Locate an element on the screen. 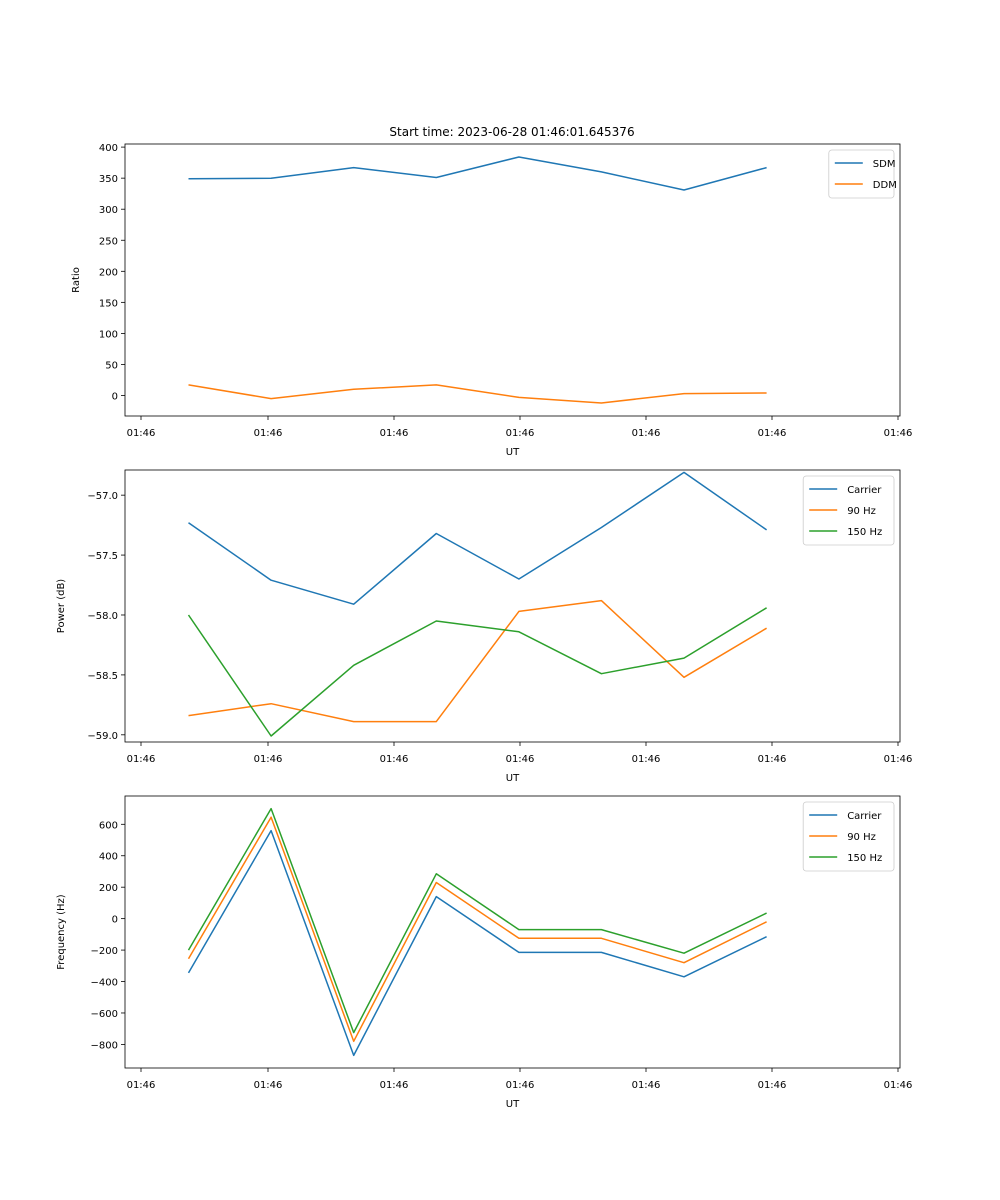  y-tick-label: −58.0 is located at coordinates (102, 616).